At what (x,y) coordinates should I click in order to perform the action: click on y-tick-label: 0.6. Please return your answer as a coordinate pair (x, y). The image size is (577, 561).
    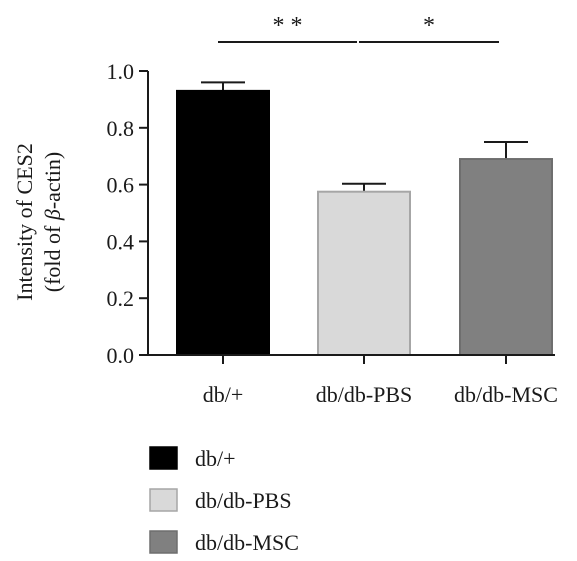
    Looking at the image, I should click on (121, 185).